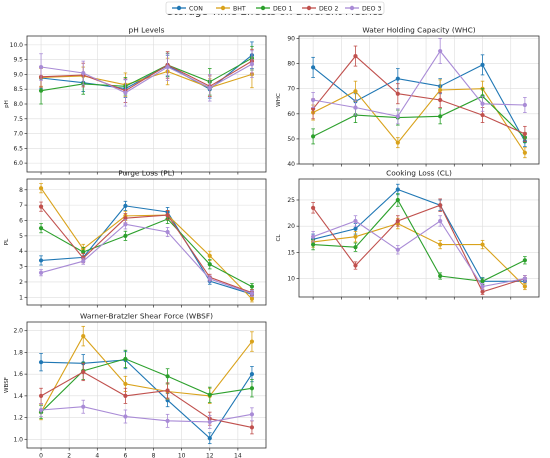 The height and width of the screenshot is (458, 550). What do you see at coordinates (18, 163) in the screenshot?
I see `y-tick-label: 6.0` at bounding box center [18, 163].